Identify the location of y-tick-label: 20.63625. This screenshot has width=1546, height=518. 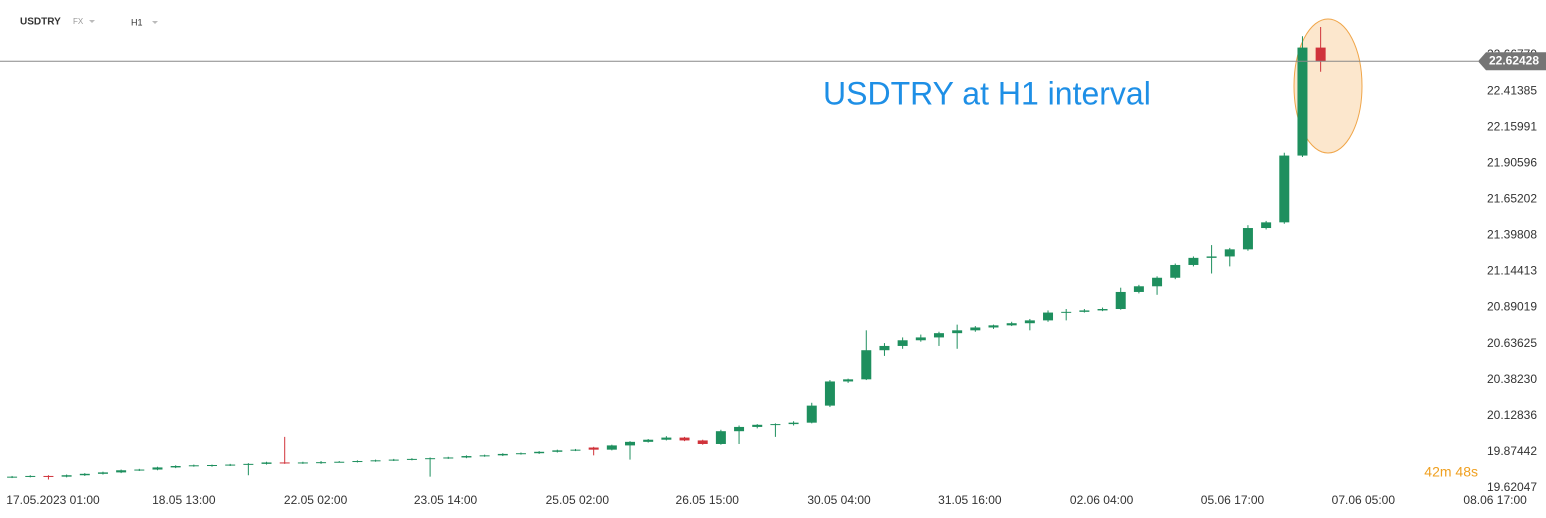
(1512, 343).